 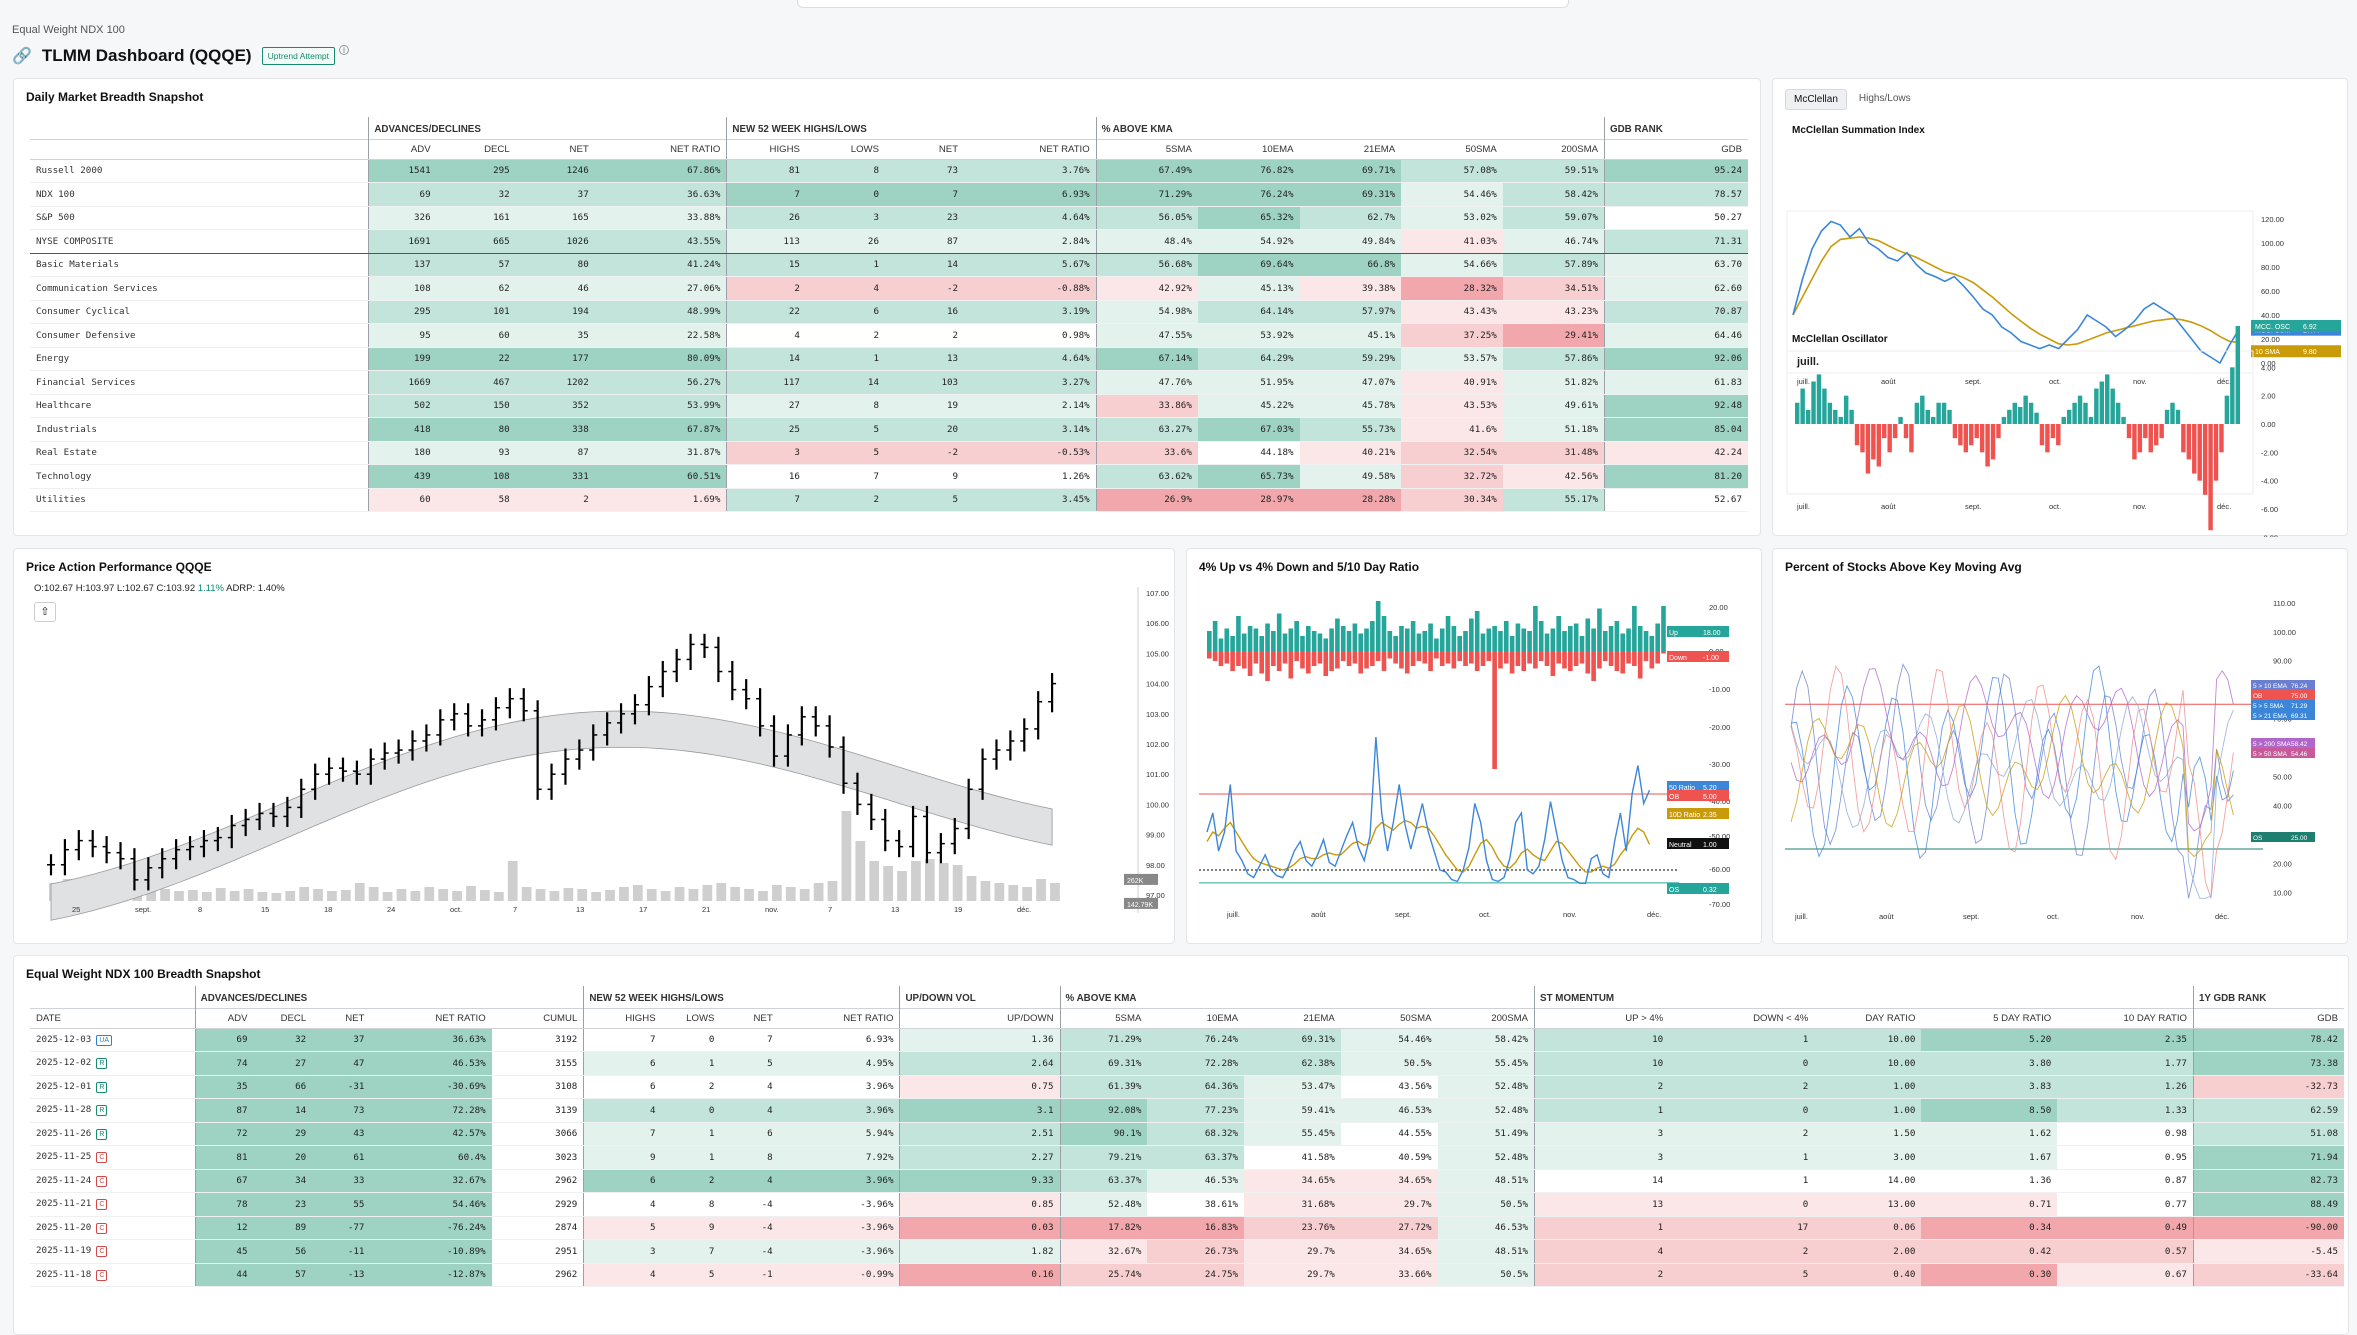 What do you see at coordinates (102, 1064) in the screenshot?
I see `market-status-tag: R` at bounding box center [102, 1064].